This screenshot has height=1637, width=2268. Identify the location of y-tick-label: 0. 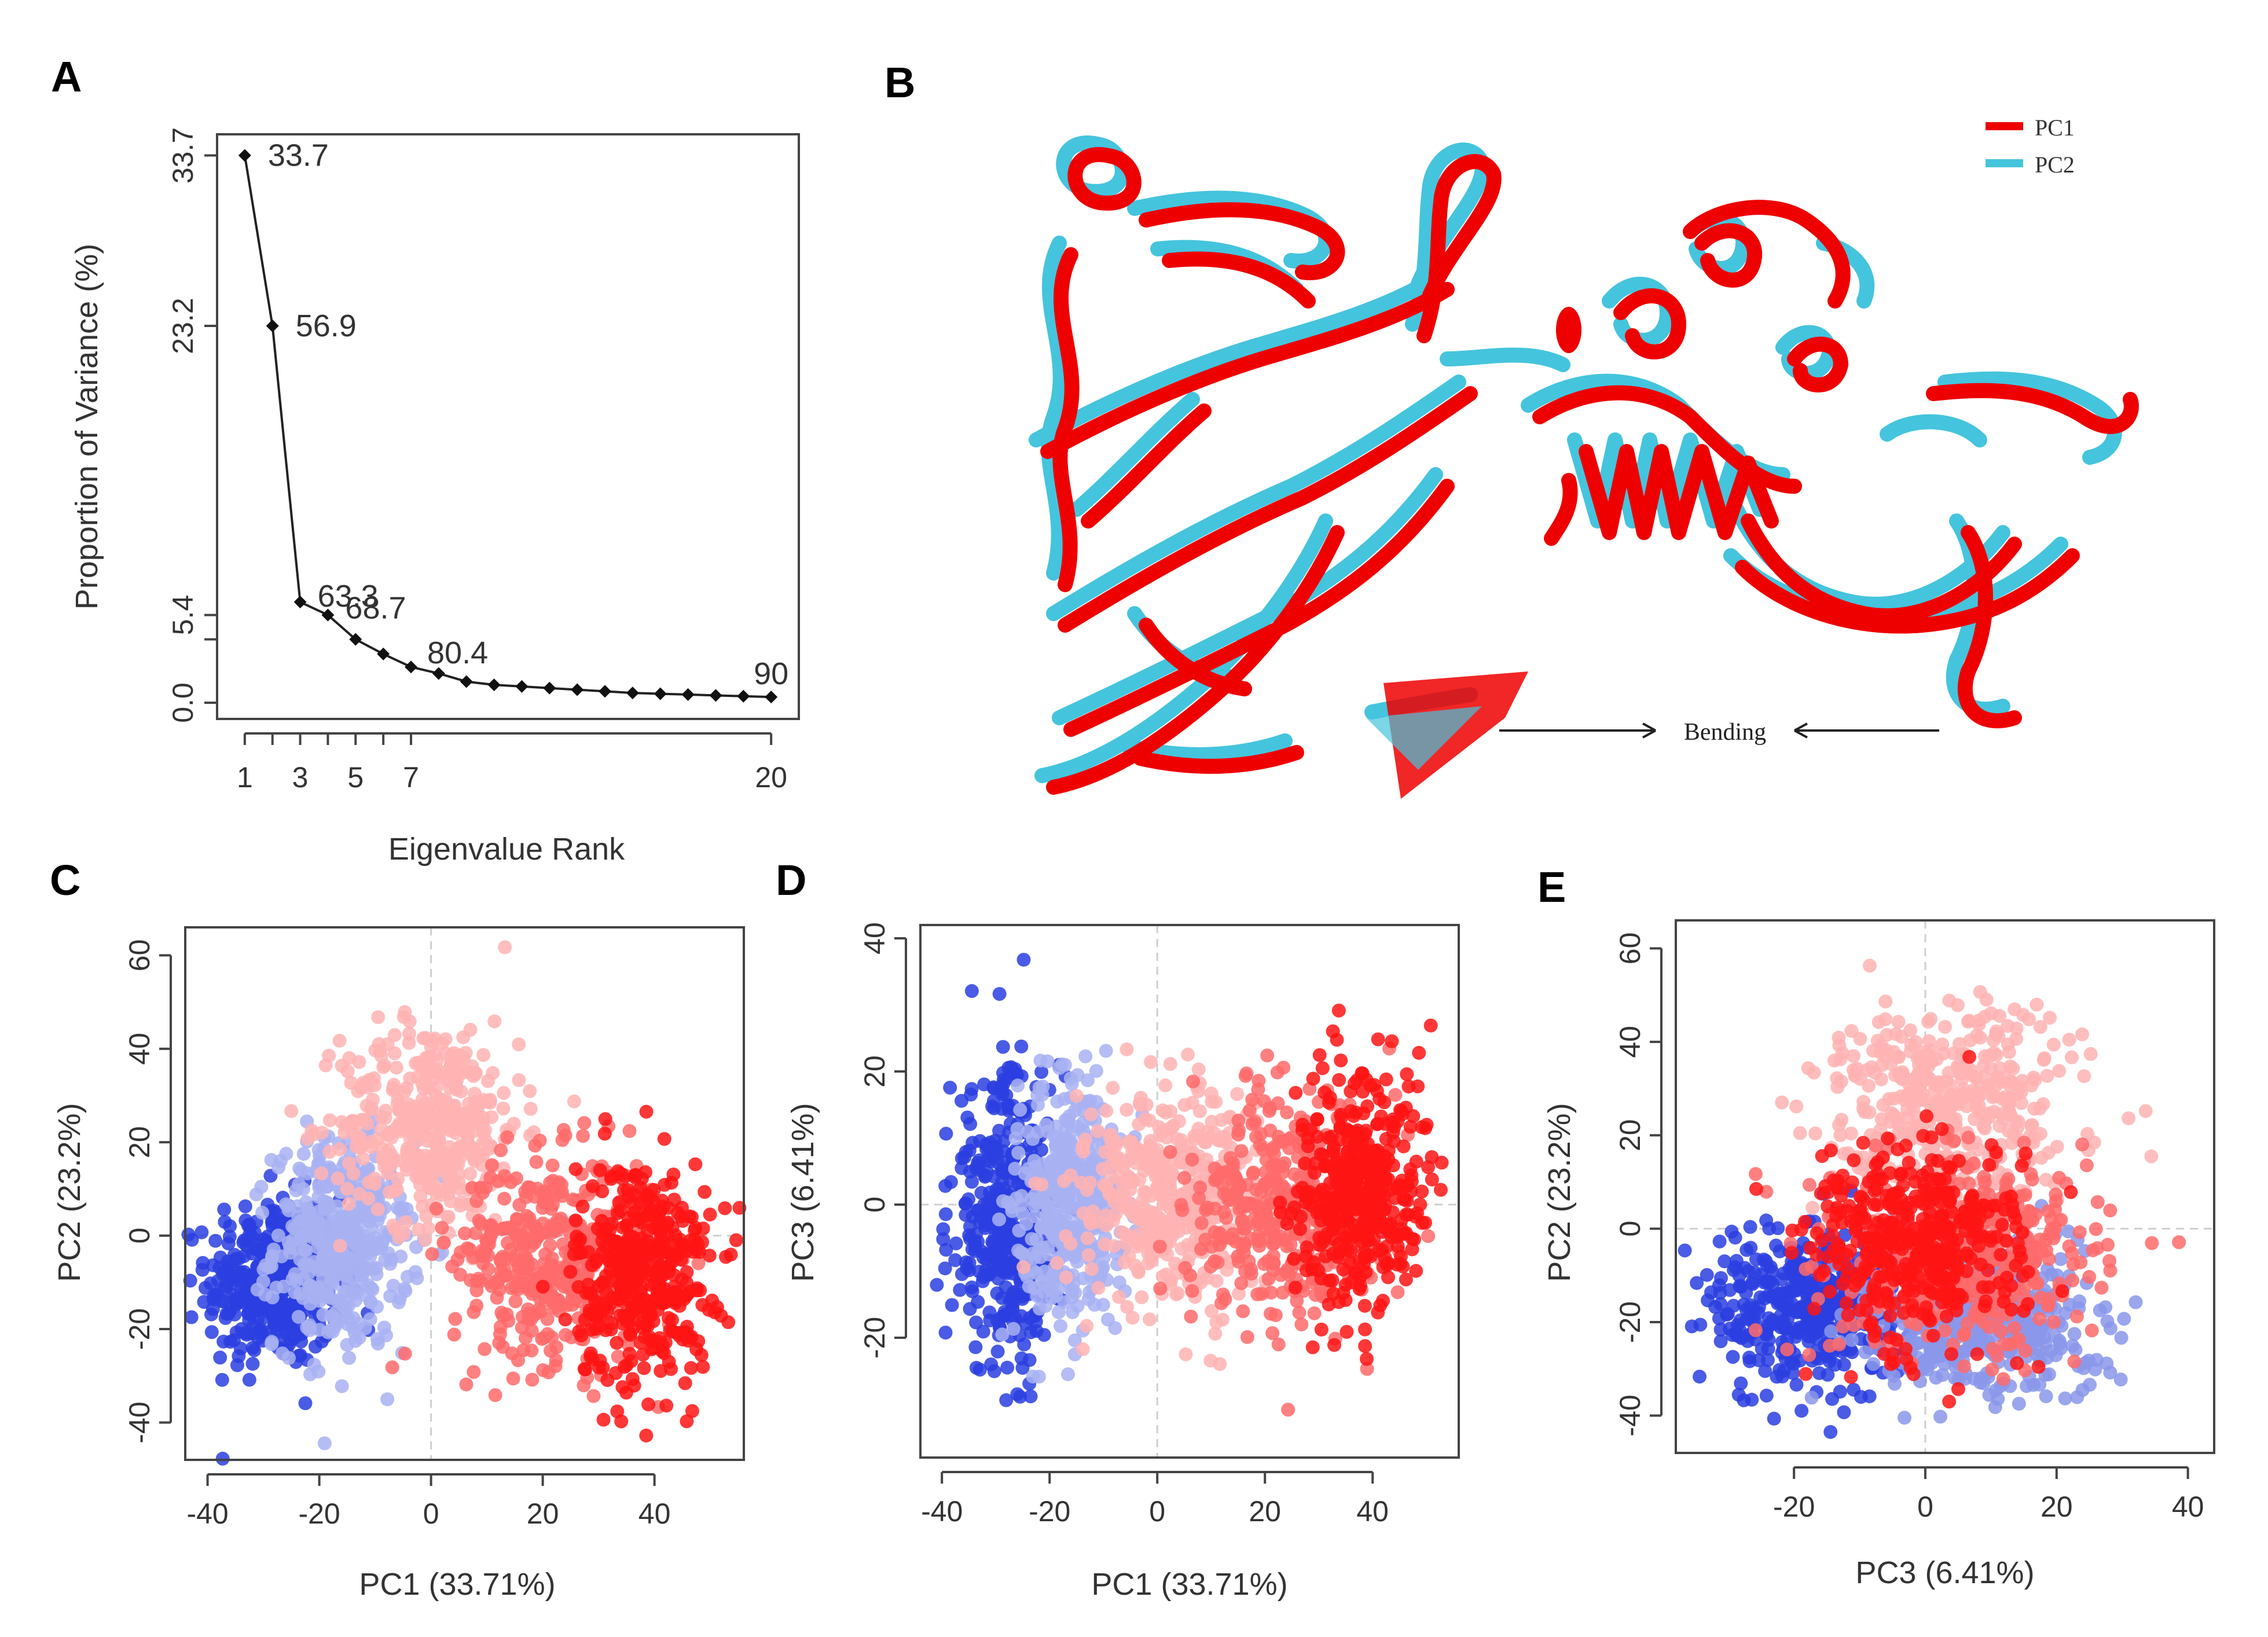
(874, 1204).